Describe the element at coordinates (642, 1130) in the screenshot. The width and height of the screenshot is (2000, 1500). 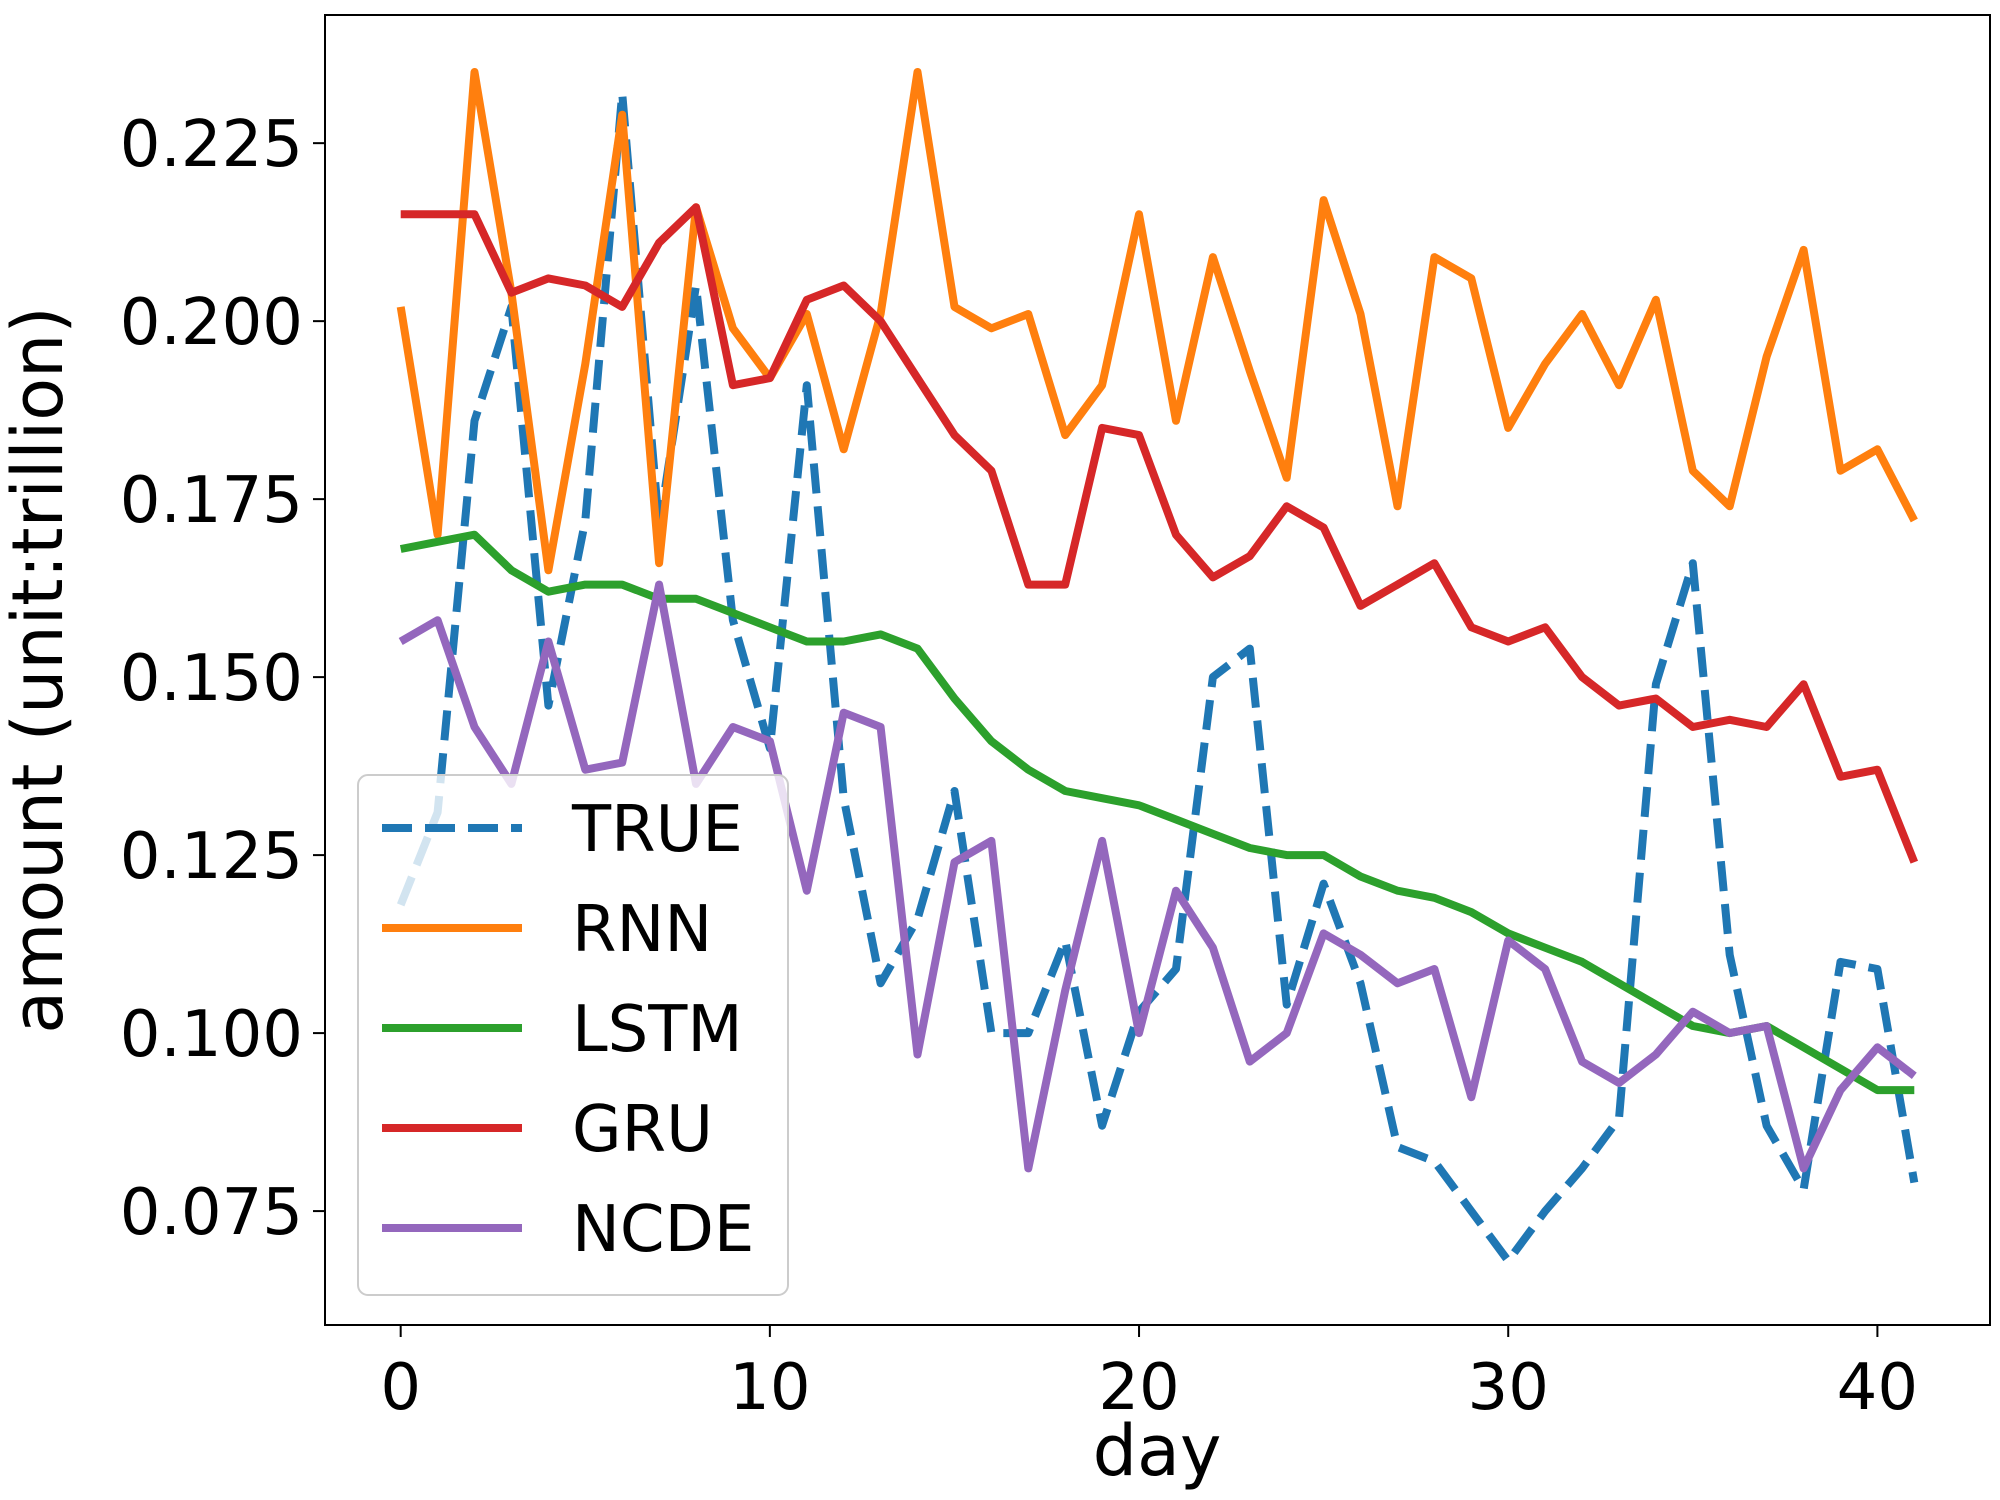
I see `legend-label-gru: GRU` at that location.